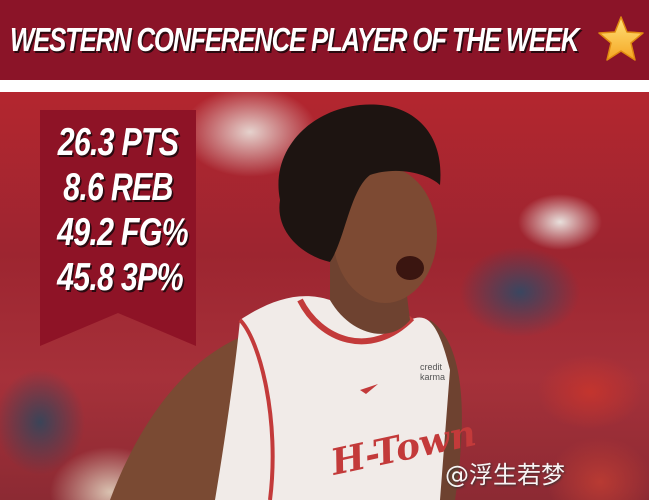 The image size is (649, 500). I want to click on stat-three-point-pct: 45.8 3P%, so click(120, 277).